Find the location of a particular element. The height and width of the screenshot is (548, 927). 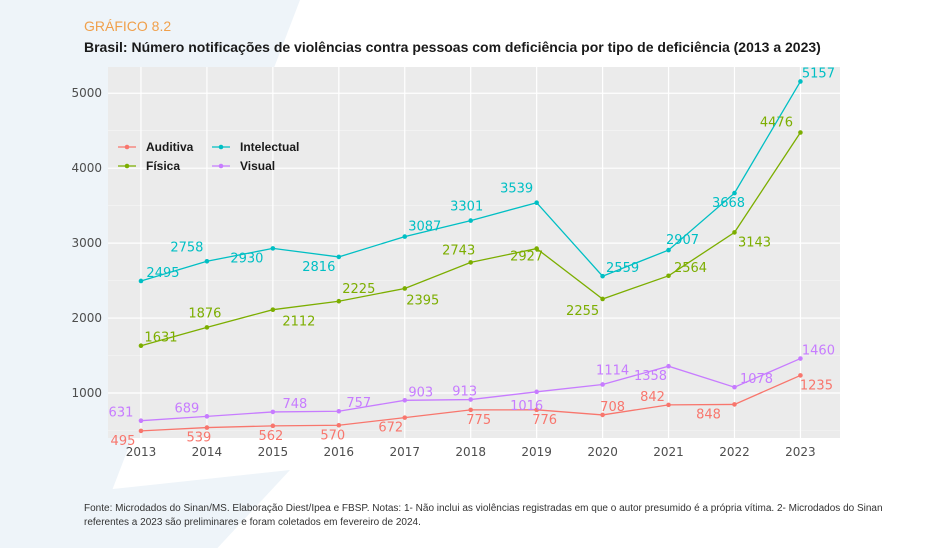

data-label: 3087 is located at coordinates (424, 227).